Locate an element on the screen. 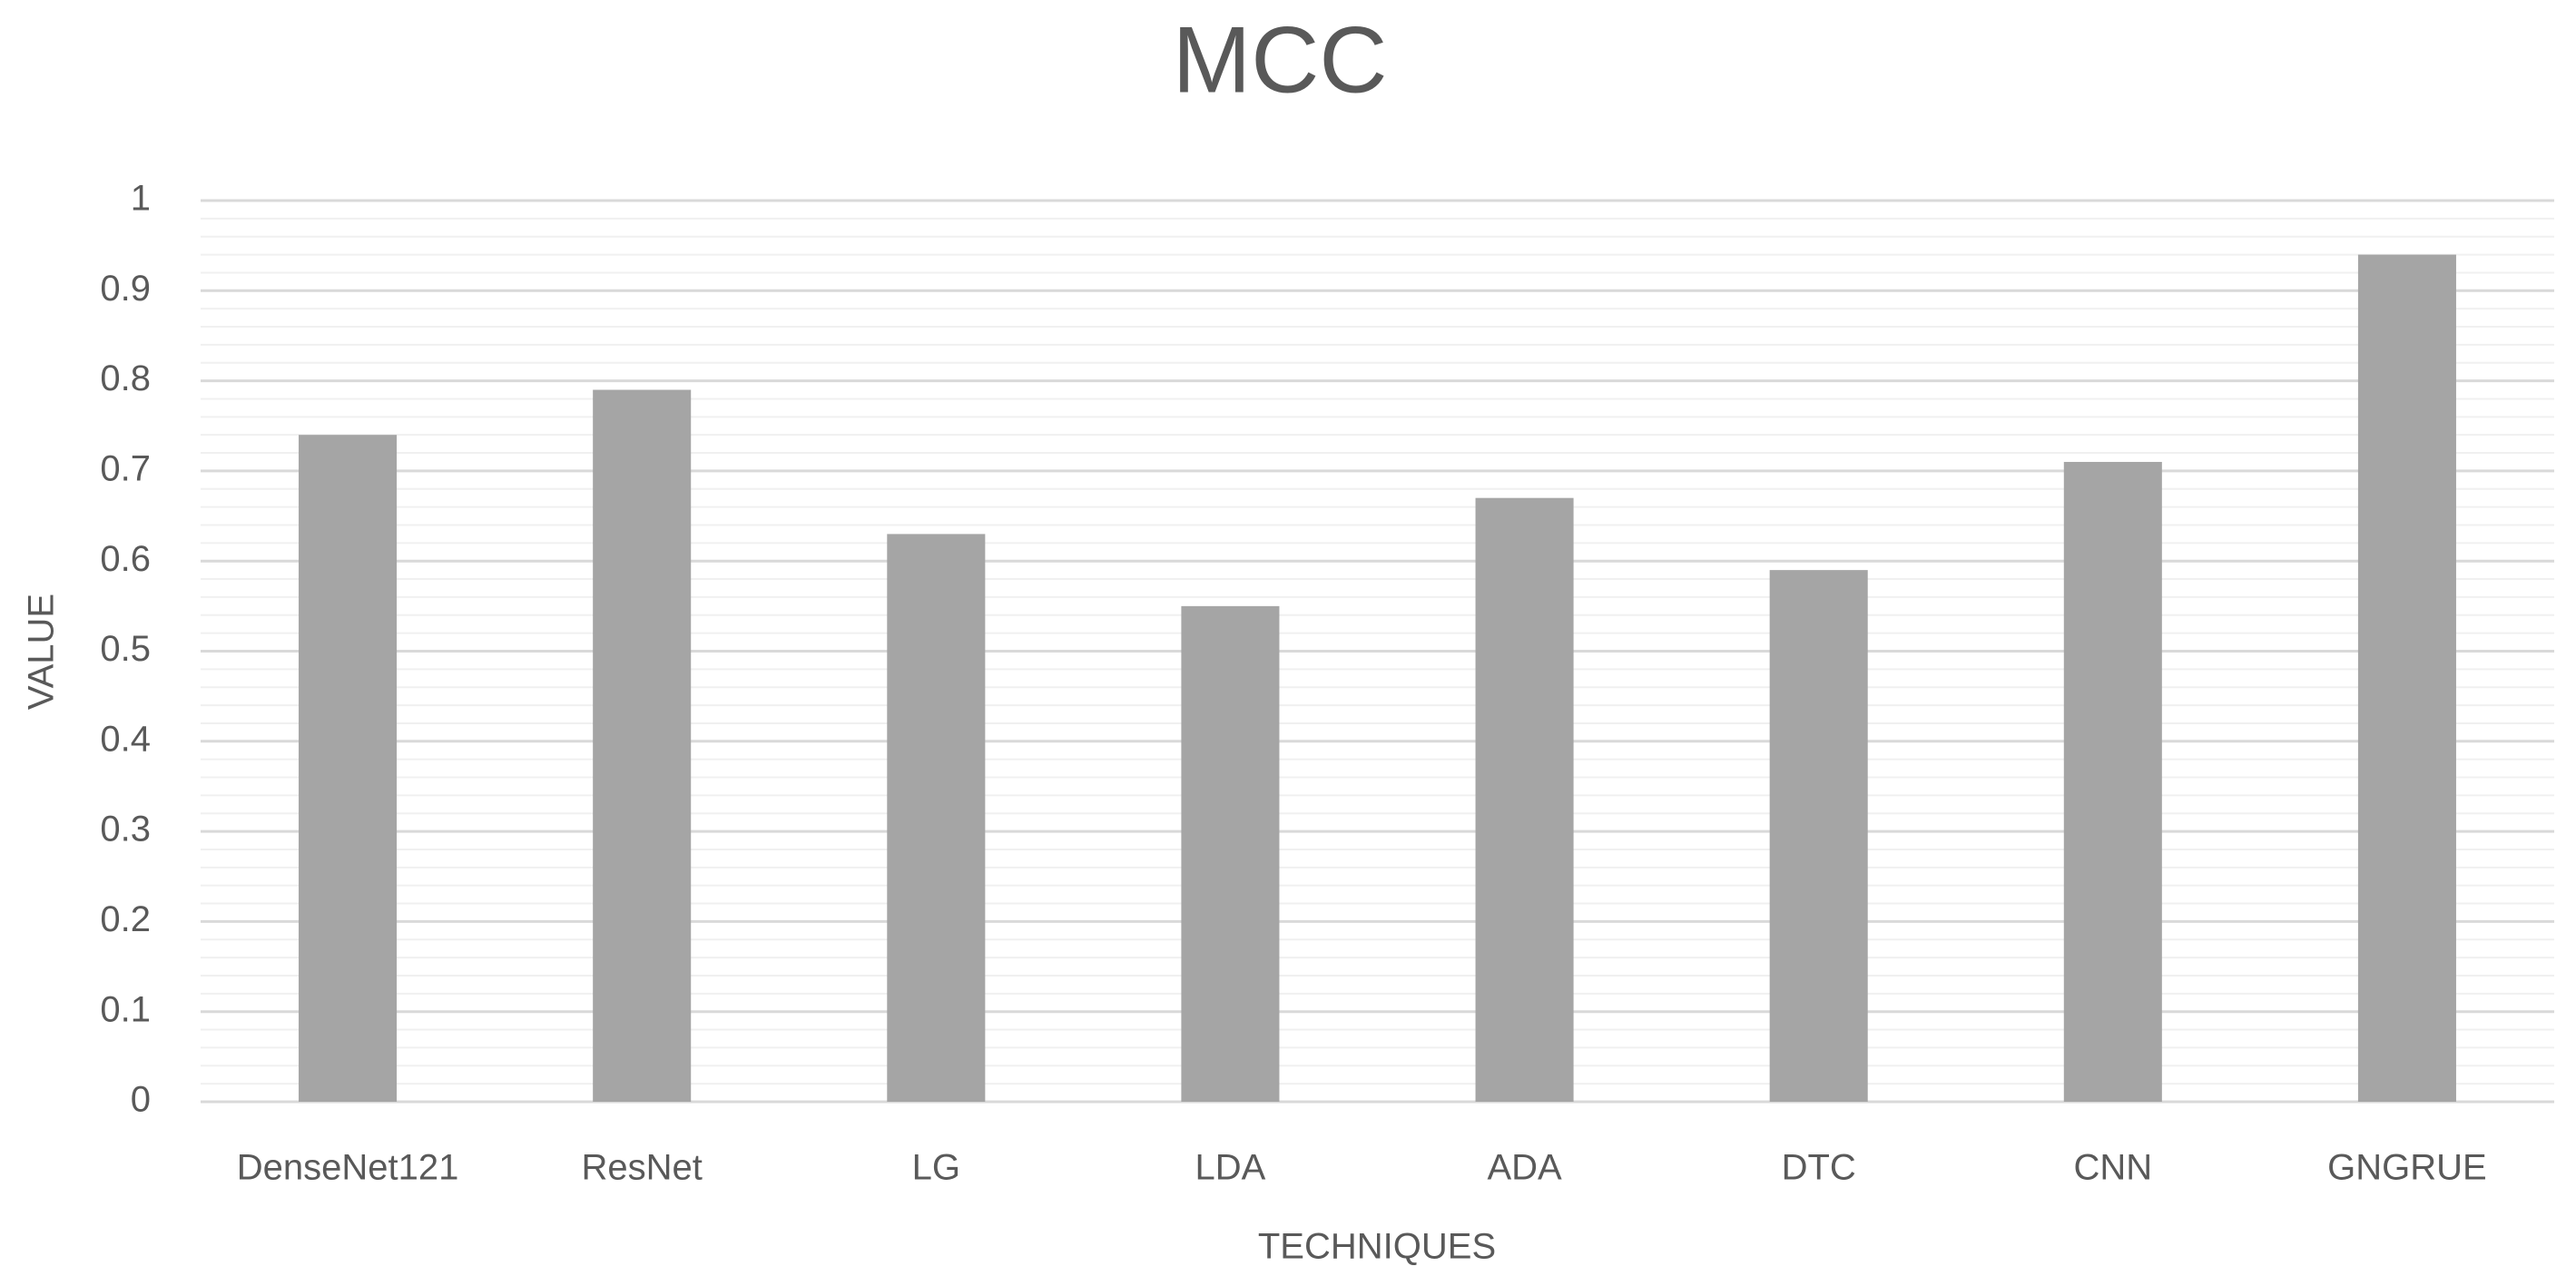 This screenshot has height=1286, width=2576. y-tick-label: 0.3 is located at coordinates (126, 829).